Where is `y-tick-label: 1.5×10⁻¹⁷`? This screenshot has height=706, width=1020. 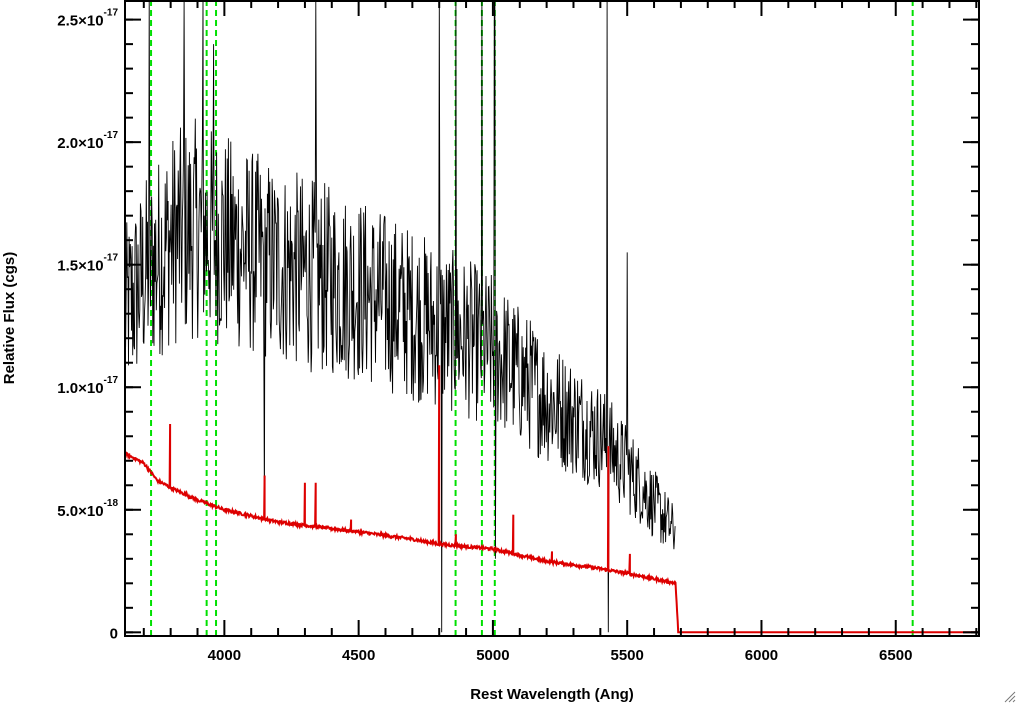 y-tick-label: 1.5×10⁻¹⁷ is located at coordinates (87, 264).